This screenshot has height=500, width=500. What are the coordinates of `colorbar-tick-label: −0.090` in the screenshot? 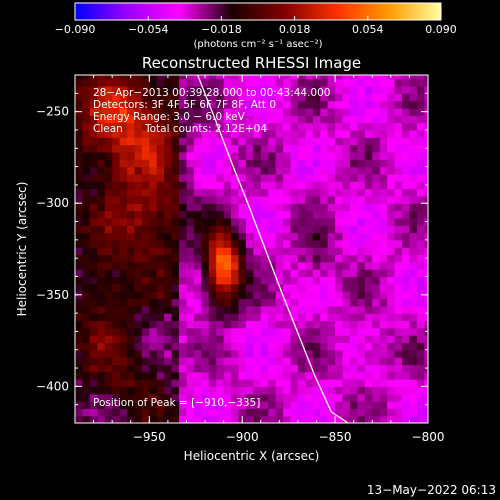 It's located at (75, 29).